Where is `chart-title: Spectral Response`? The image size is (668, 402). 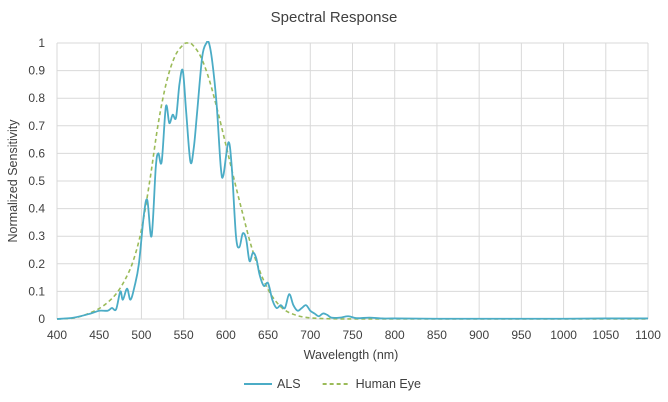
chart-title: Spectral Response is located at coordinates (334, 17).